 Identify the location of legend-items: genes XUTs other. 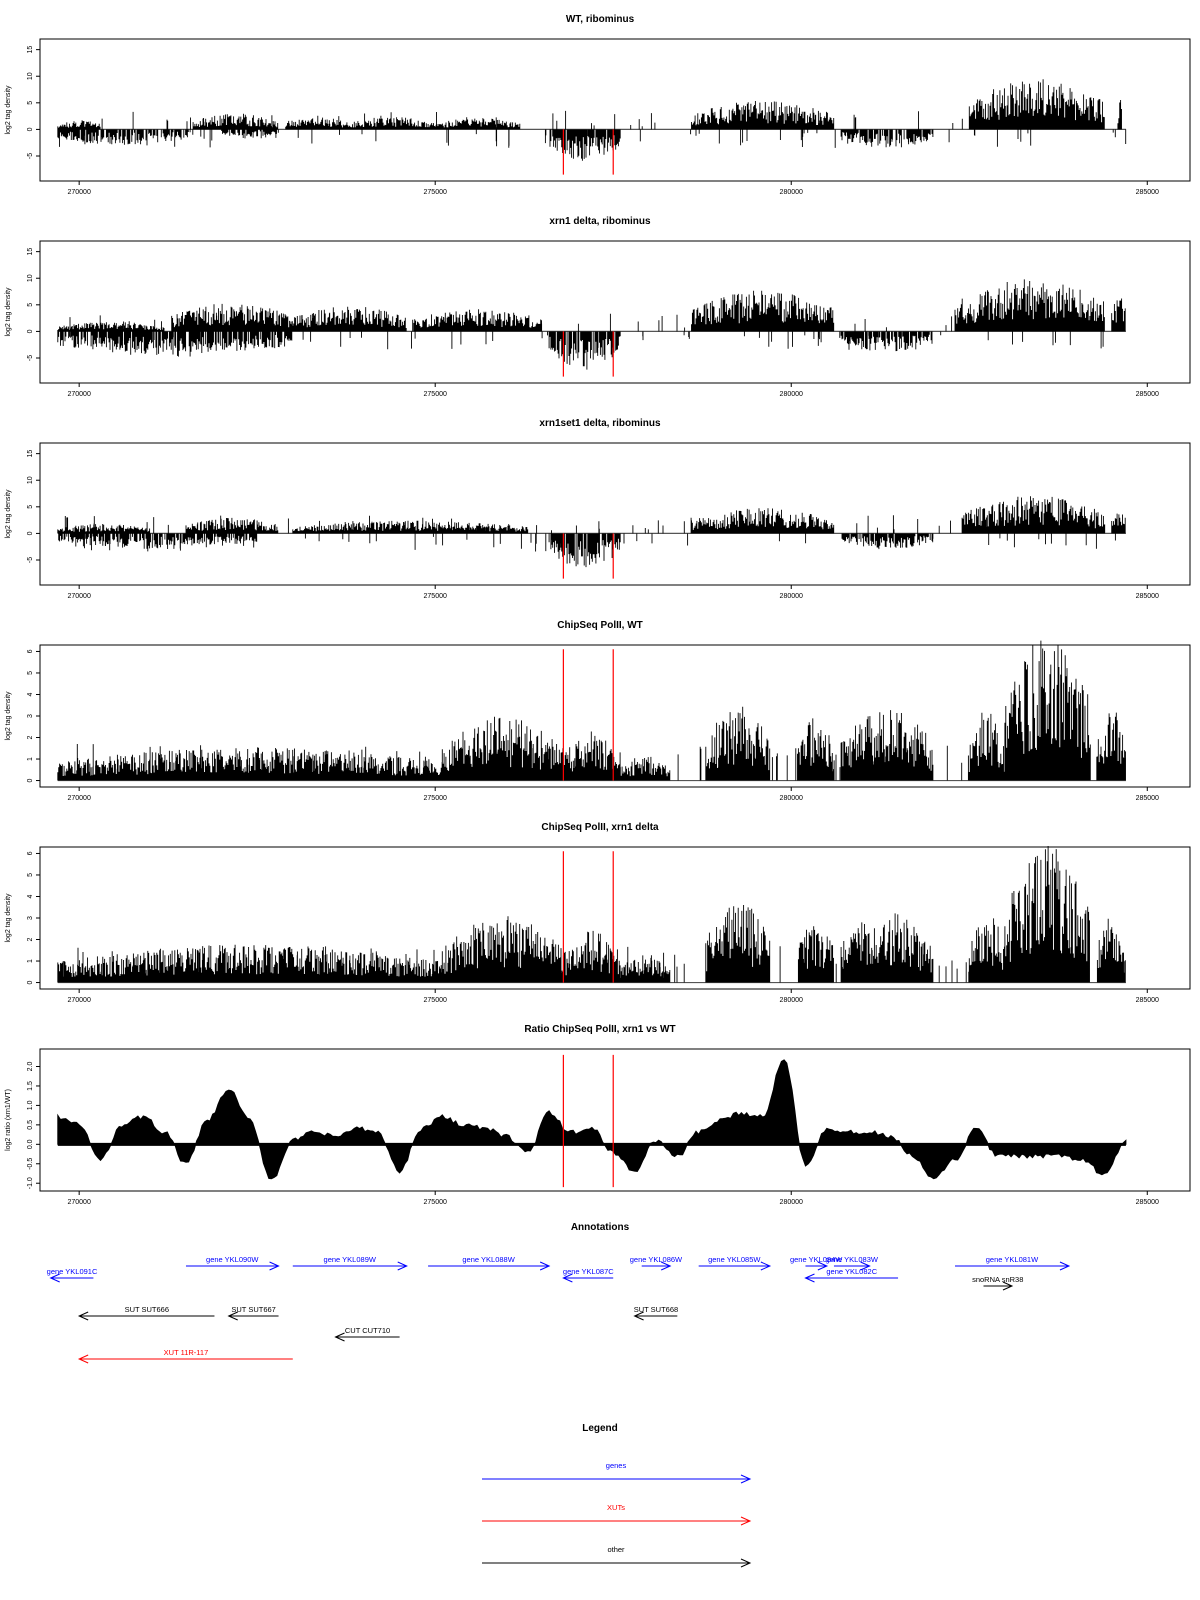
(617, 1514).